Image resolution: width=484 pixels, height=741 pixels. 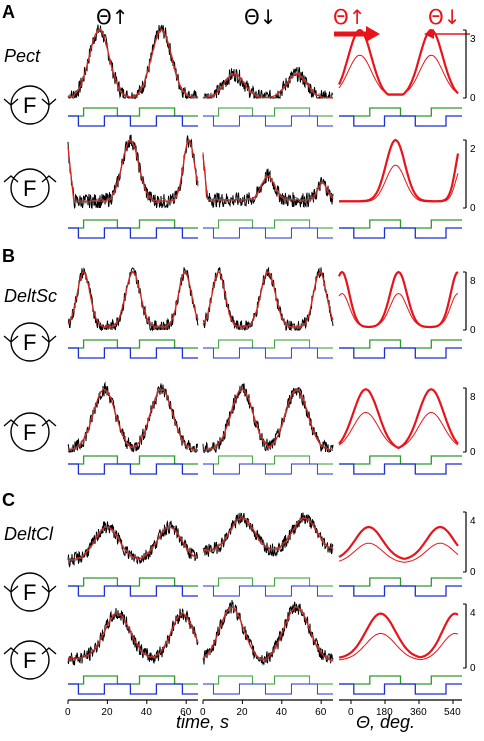 I want to click on x-tick-label: 180, so click(x=384, y=712).